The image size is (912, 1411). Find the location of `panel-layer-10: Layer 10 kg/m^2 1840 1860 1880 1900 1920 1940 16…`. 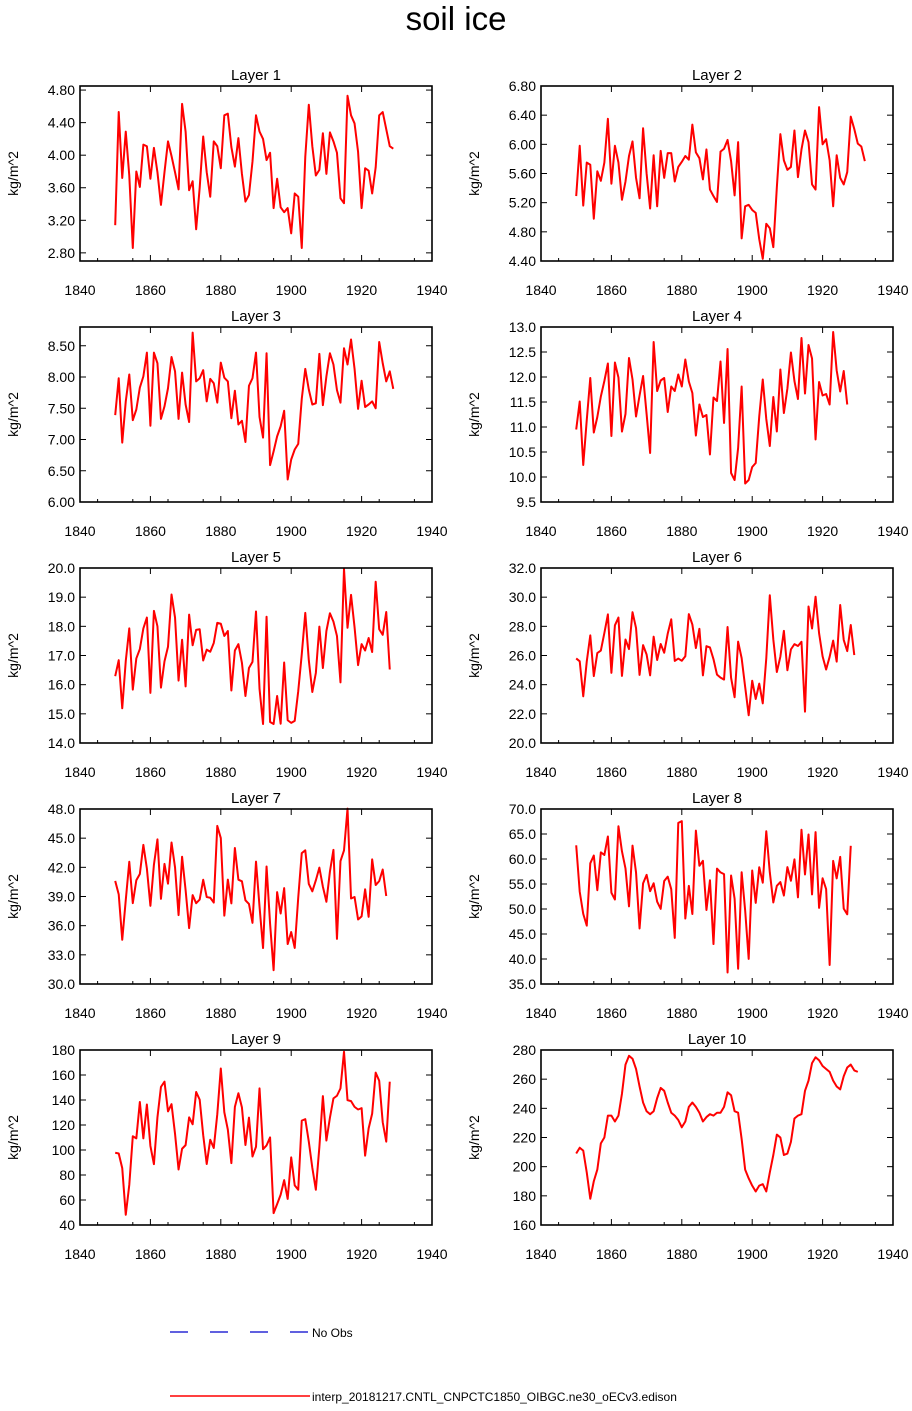

panel-layer-10: Layer 10 kg/m^2 1840 1860 1880 1900 1920 1940 16… is located at coordinates (687, 1146).